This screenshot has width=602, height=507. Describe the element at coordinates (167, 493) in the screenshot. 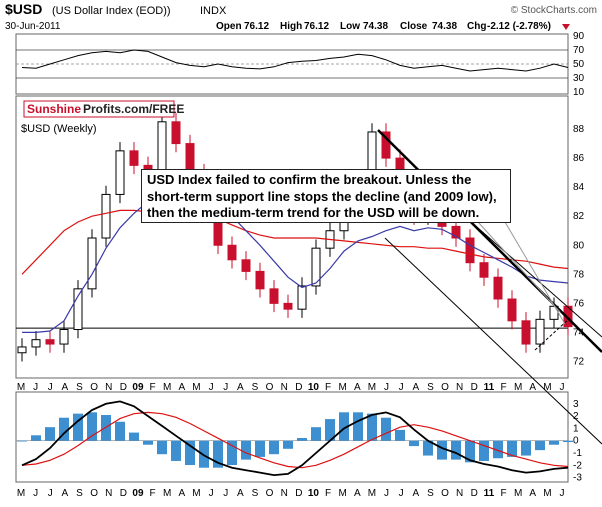

I see `x-tick-label-macd: M` at that location.